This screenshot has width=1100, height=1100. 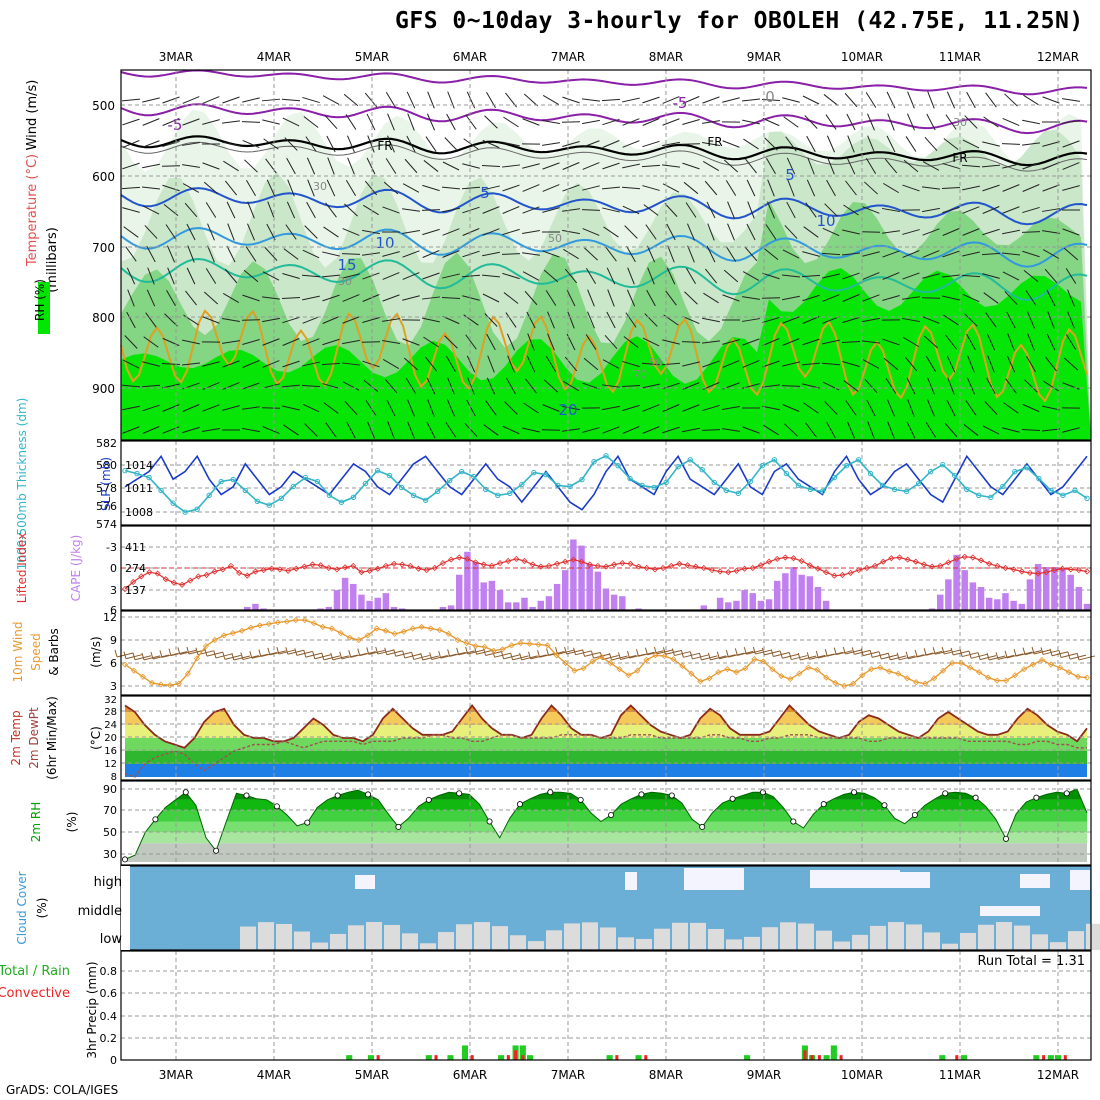 I want to click on cape-tick-label: 411, so click(x=135, y=547).